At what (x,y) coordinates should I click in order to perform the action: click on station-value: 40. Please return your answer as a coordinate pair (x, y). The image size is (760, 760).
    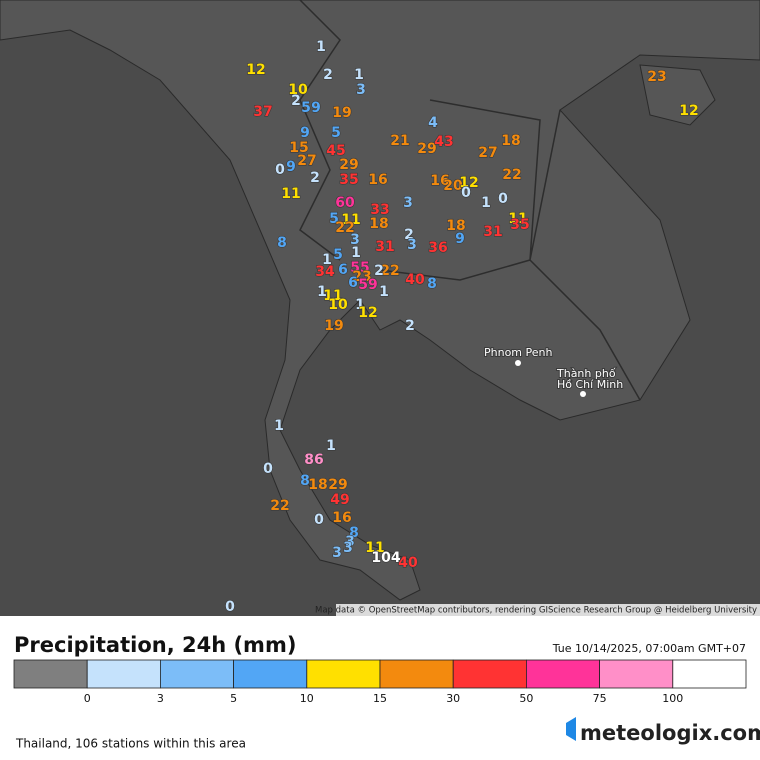
    Looking at the image, I should click on (408, 563).